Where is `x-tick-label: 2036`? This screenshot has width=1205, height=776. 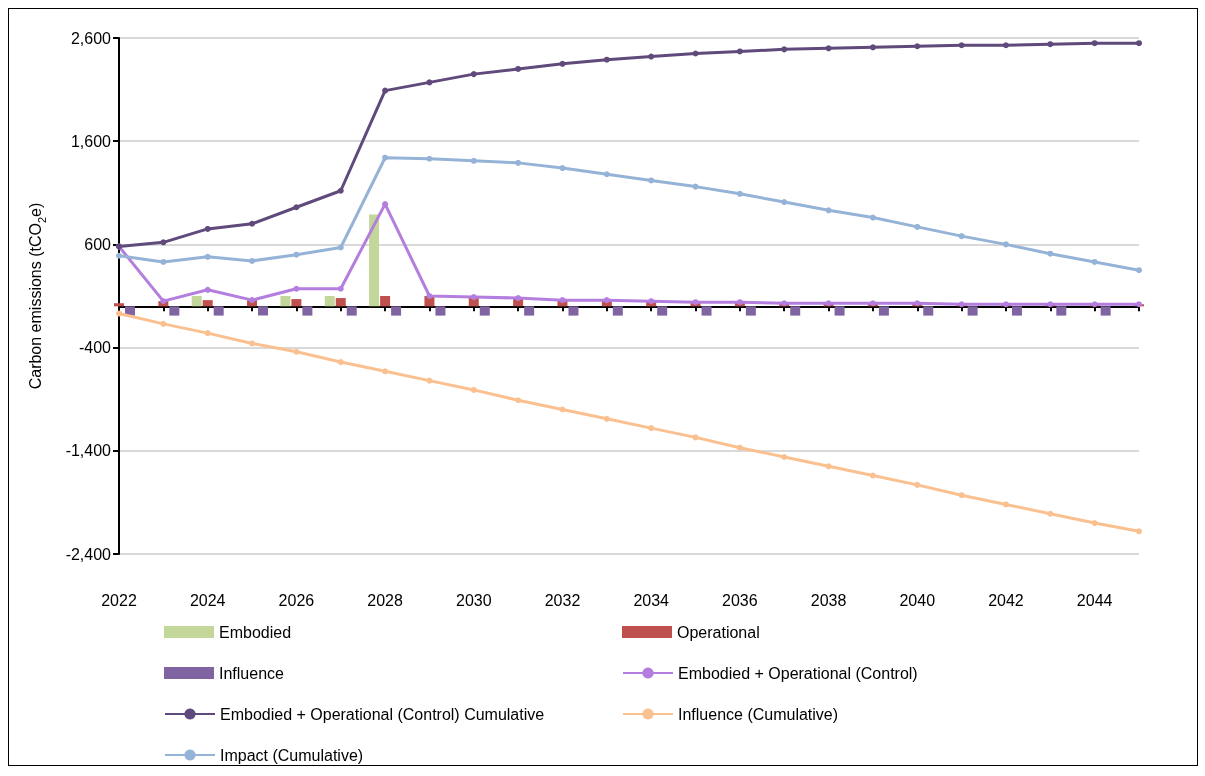 x-tick-label: 2036 is located at coordinates (740, 600).